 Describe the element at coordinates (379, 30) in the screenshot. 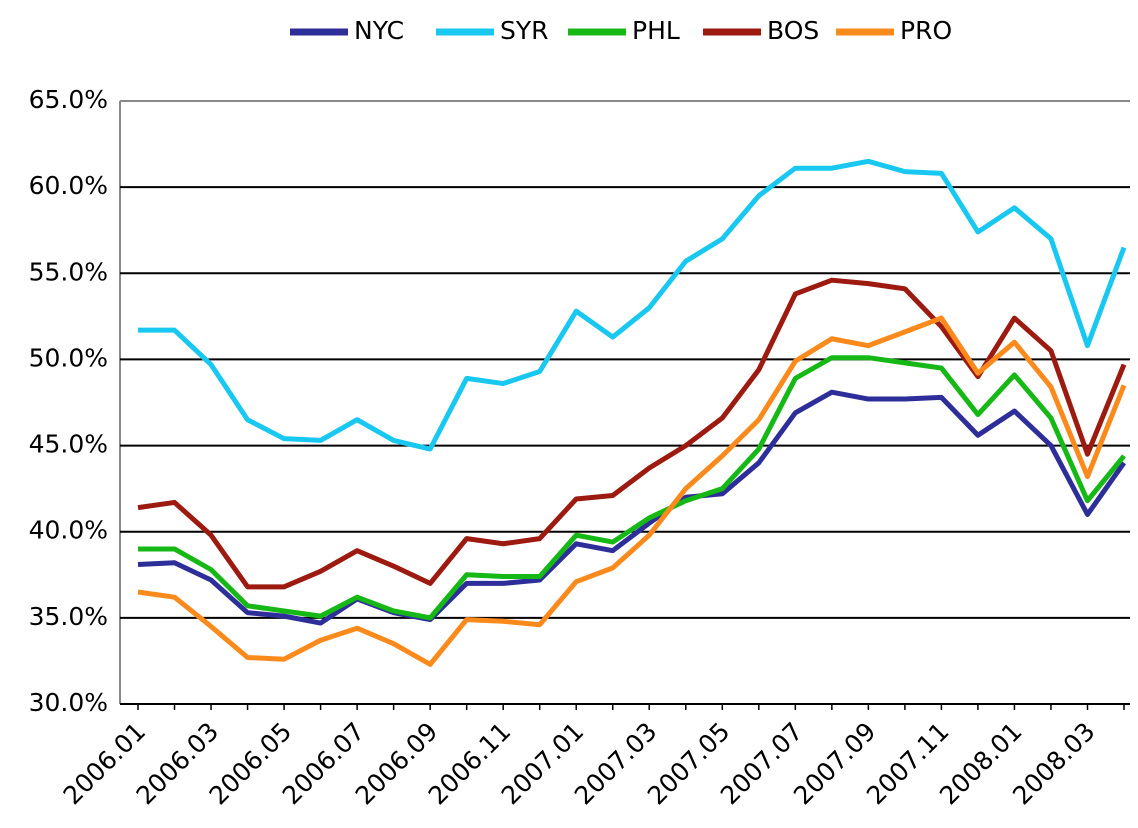

I see `legend-label: NYC` at that location.